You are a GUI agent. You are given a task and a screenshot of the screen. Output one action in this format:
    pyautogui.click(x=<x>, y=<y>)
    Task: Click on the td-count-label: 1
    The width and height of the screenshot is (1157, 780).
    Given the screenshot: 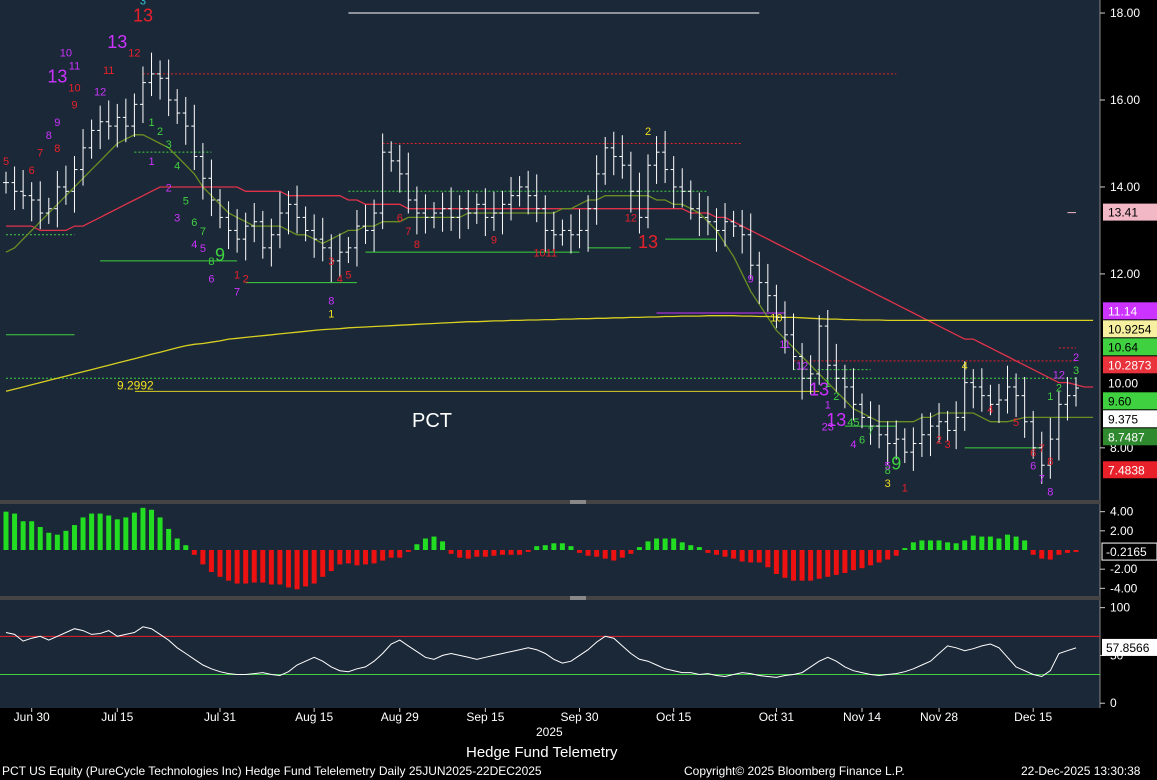 What is the action you would take?
    pyautogui.click(x=331, y=314)
    